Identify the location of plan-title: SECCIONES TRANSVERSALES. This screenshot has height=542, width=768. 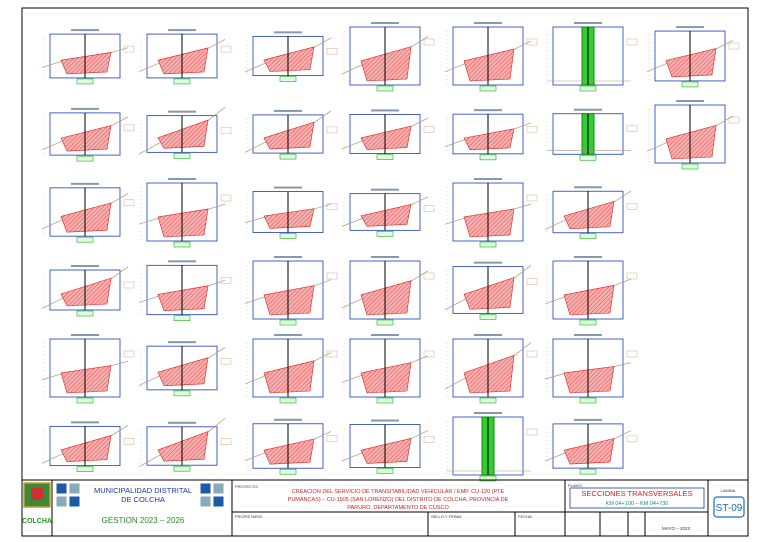
(636, 493).